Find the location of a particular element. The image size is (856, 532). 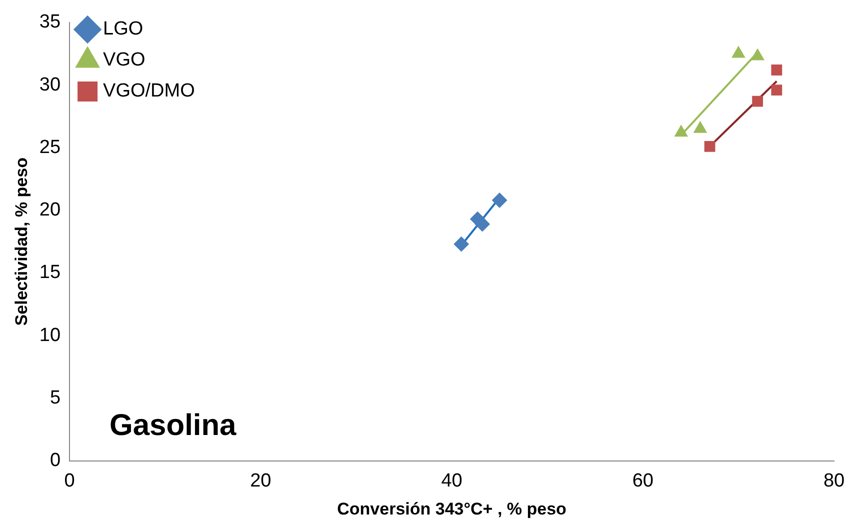

y-tick-label: 25 is located at coordinates (50, 147).